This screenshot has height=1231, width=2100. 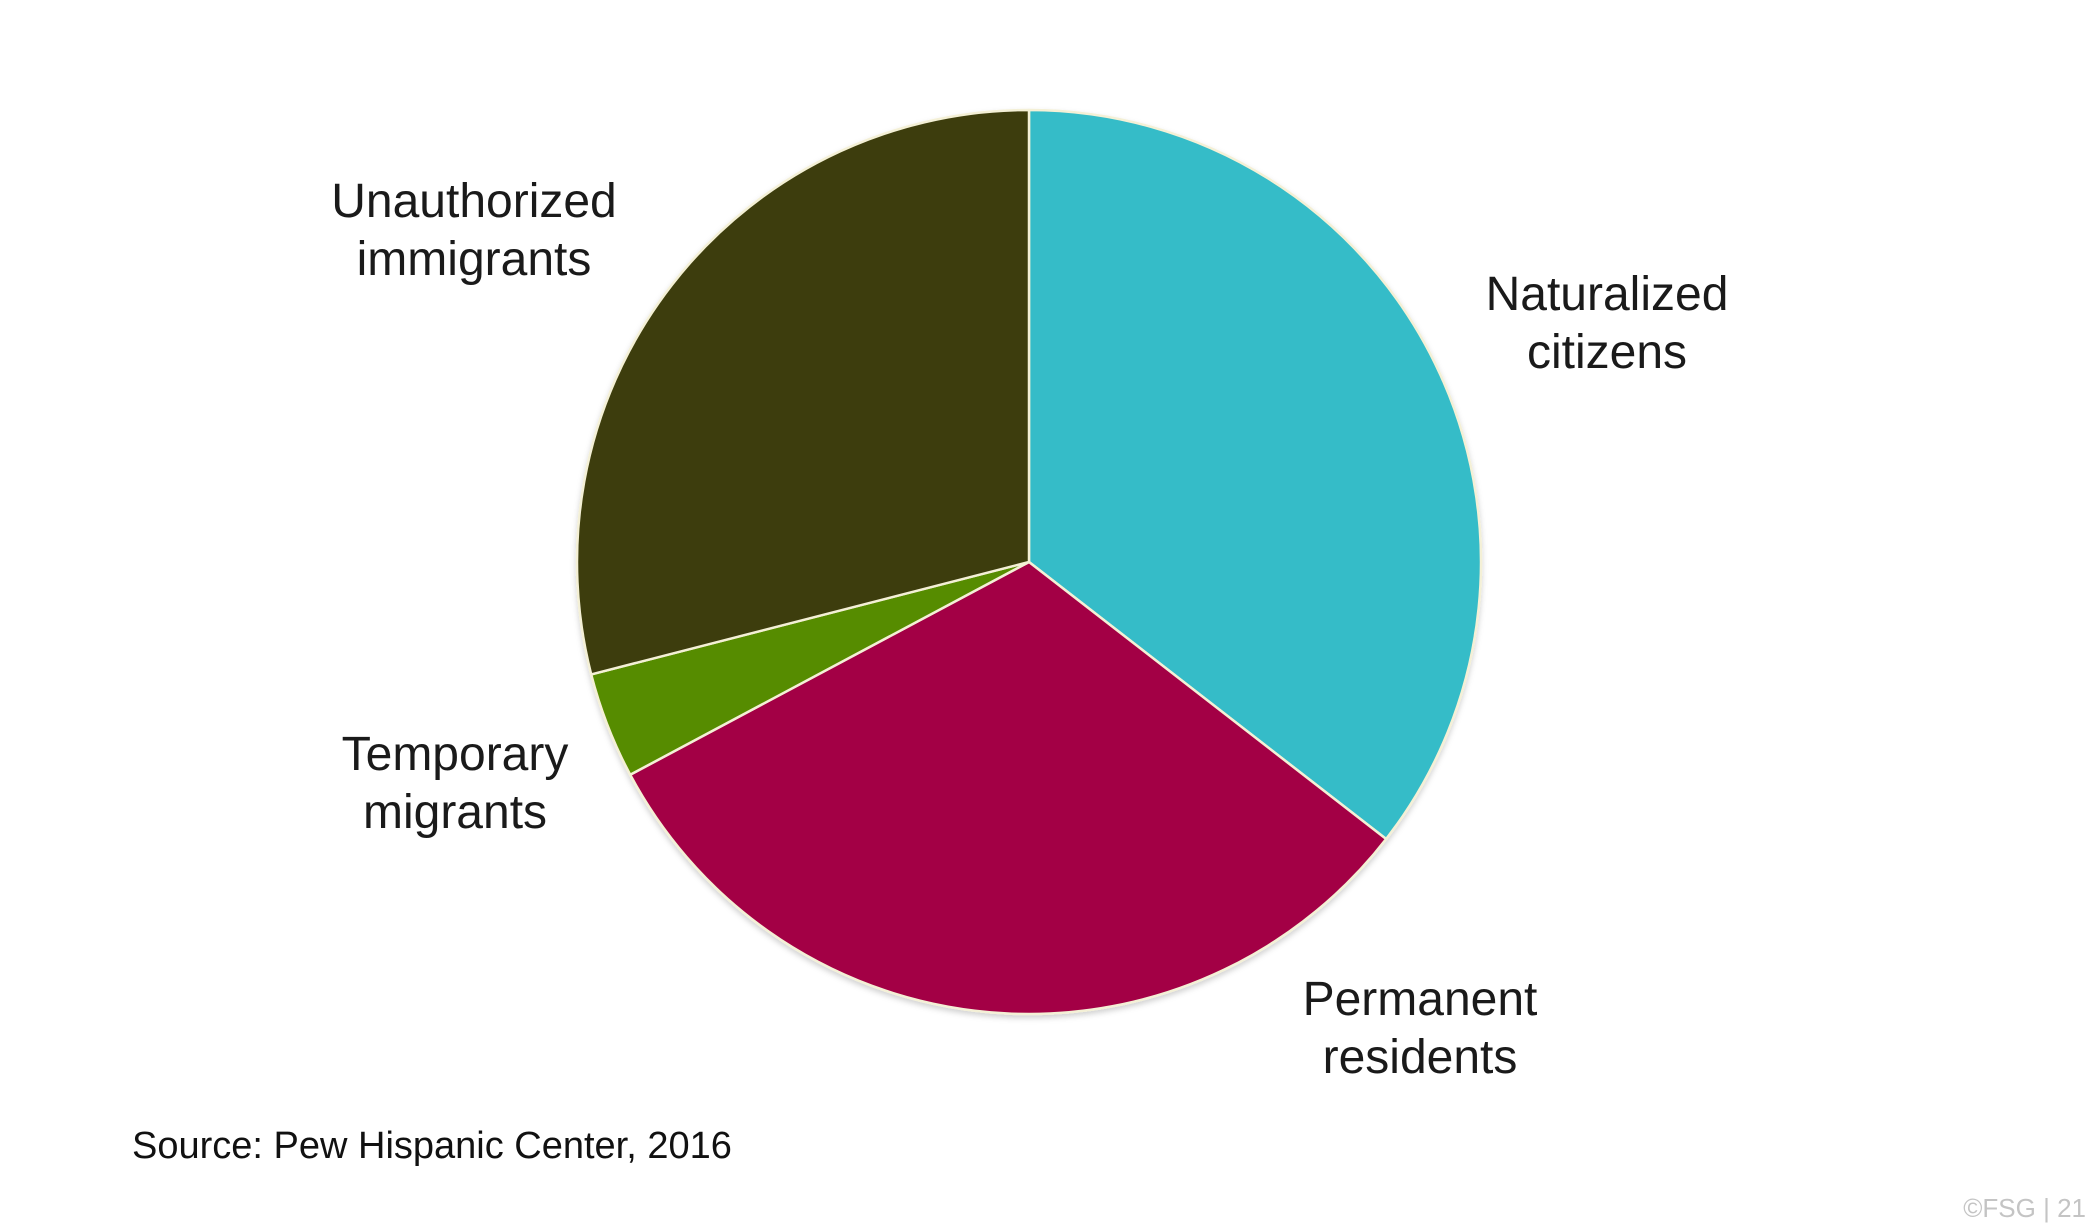 What do you see at coordinates (455, 783) in the screenshot?
I see `slice-label-temporary-migrants: Temporary migrants` at bounding box center [455, 783].